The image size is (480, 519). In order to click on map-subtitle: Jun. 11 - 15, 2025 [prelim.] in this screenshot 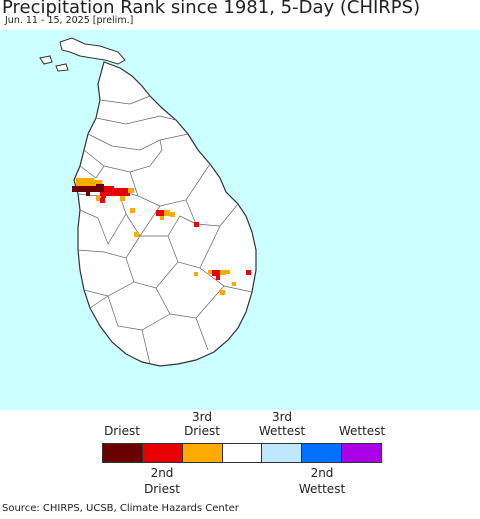, I will do `click(69, 20)`.